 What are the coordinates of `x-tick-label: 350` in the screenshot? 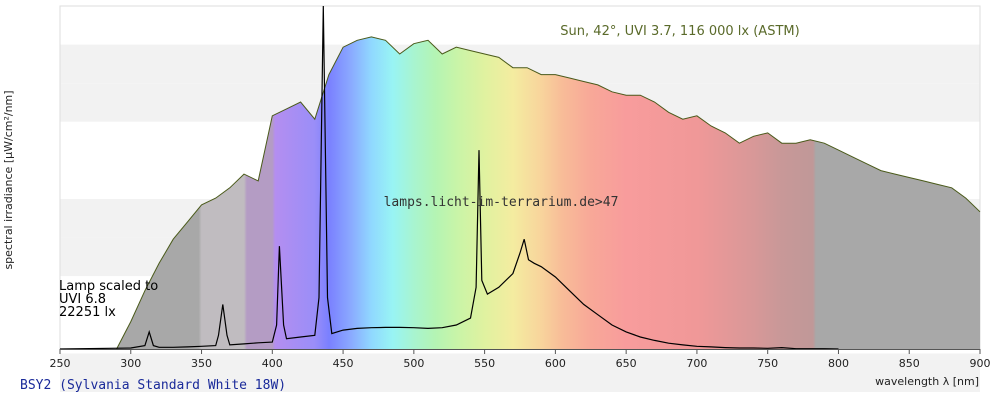 It's located at (201, 363).